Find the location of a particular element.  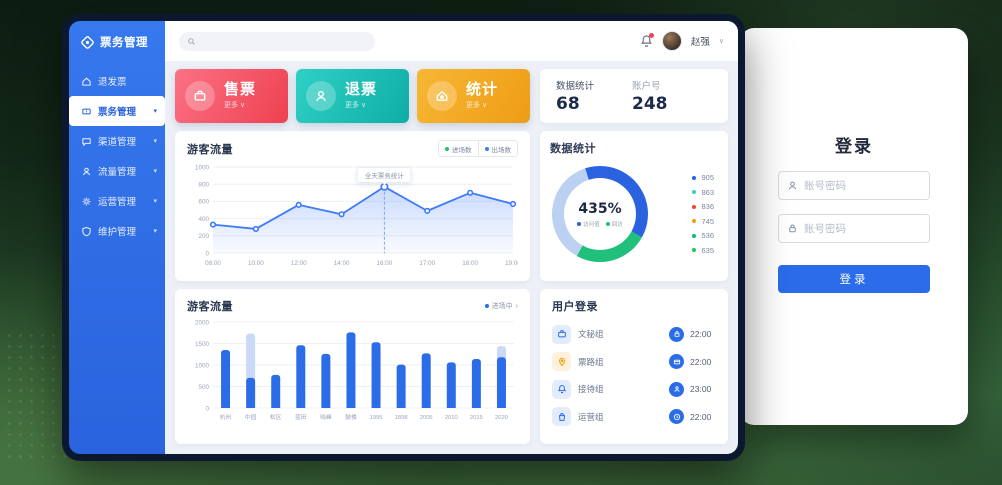

bar-legend-link: 进场中 › is located at coordinates (501, 306).